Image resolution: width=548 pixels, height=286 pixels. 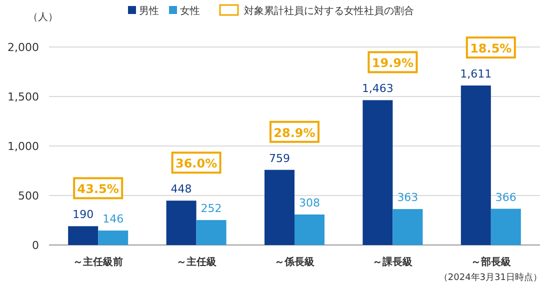 I want to click on y-tick-label: 2,000, so click(x=23, y=47).